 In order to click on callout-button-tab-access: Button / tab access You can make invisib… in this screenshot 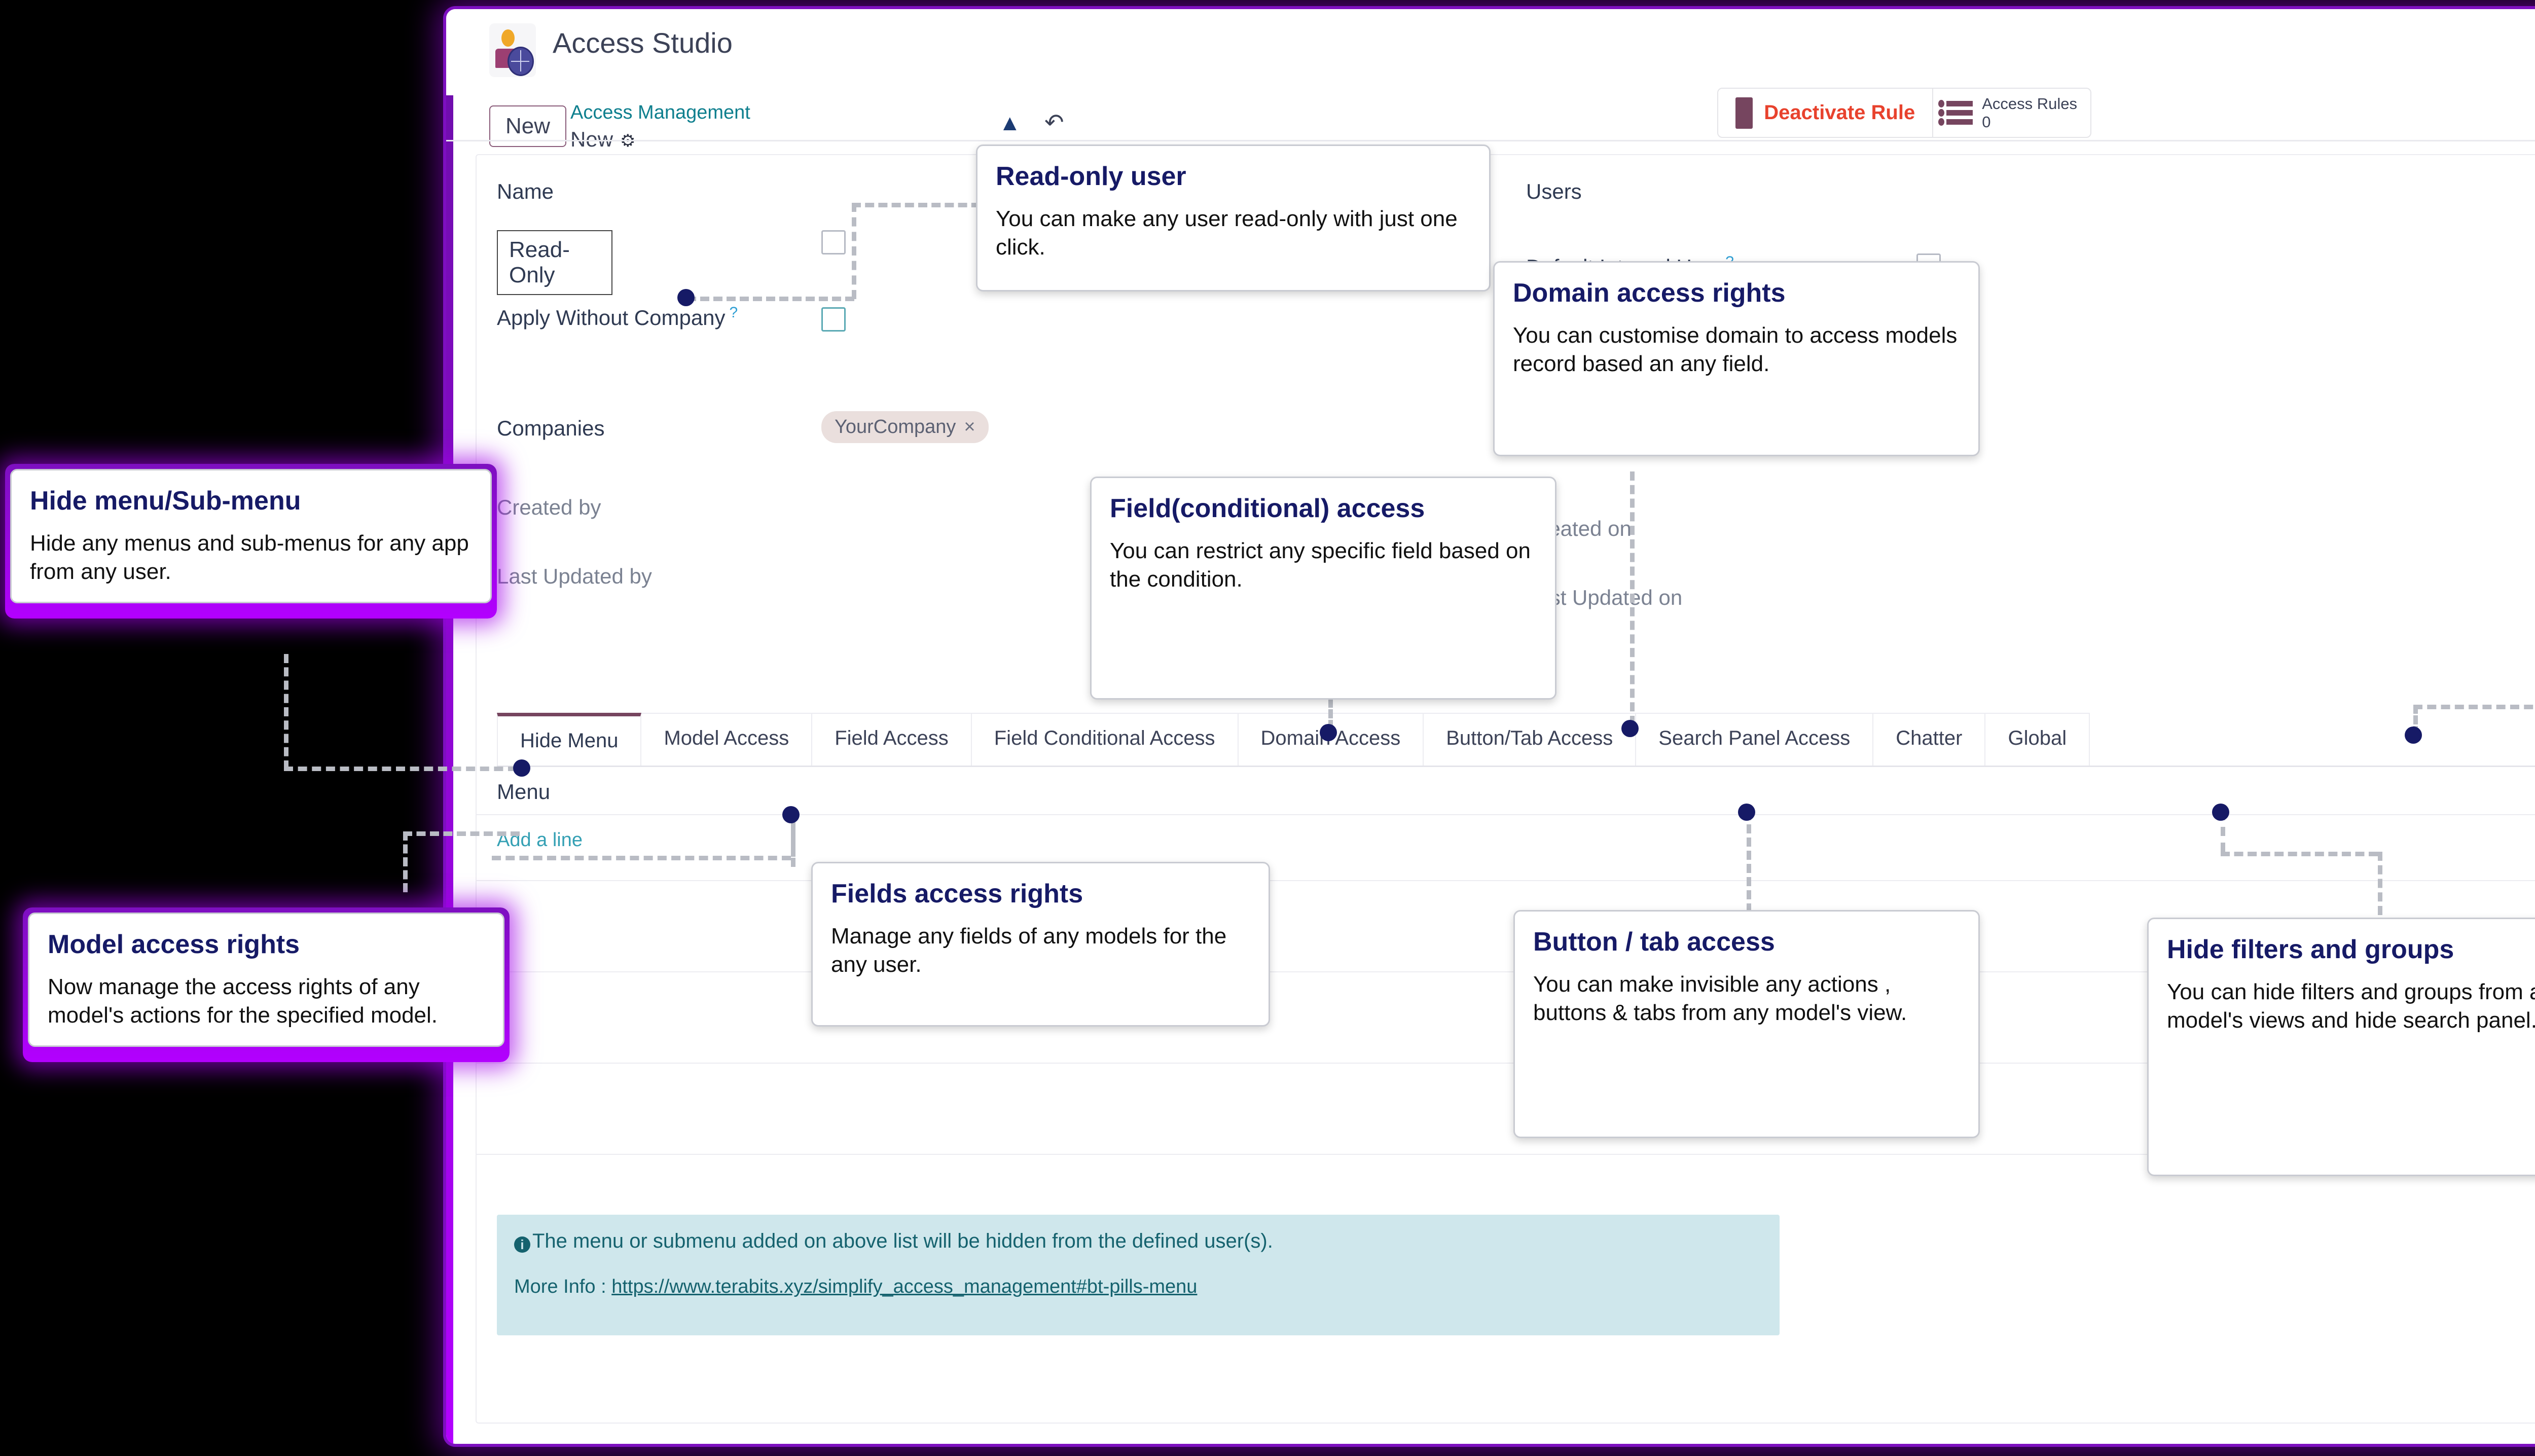, I will do `click(1747, 1024)`.